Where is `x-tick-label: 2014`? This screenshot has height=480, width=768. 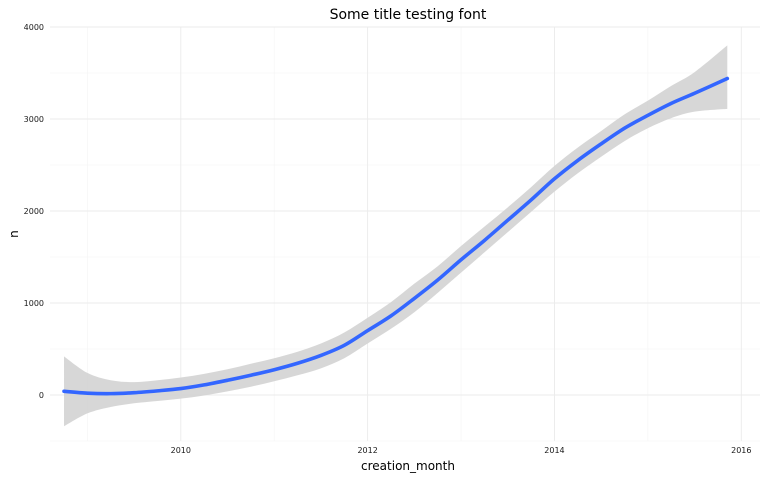
x-tick-label: 2014 is located at coordinates (554, 450).